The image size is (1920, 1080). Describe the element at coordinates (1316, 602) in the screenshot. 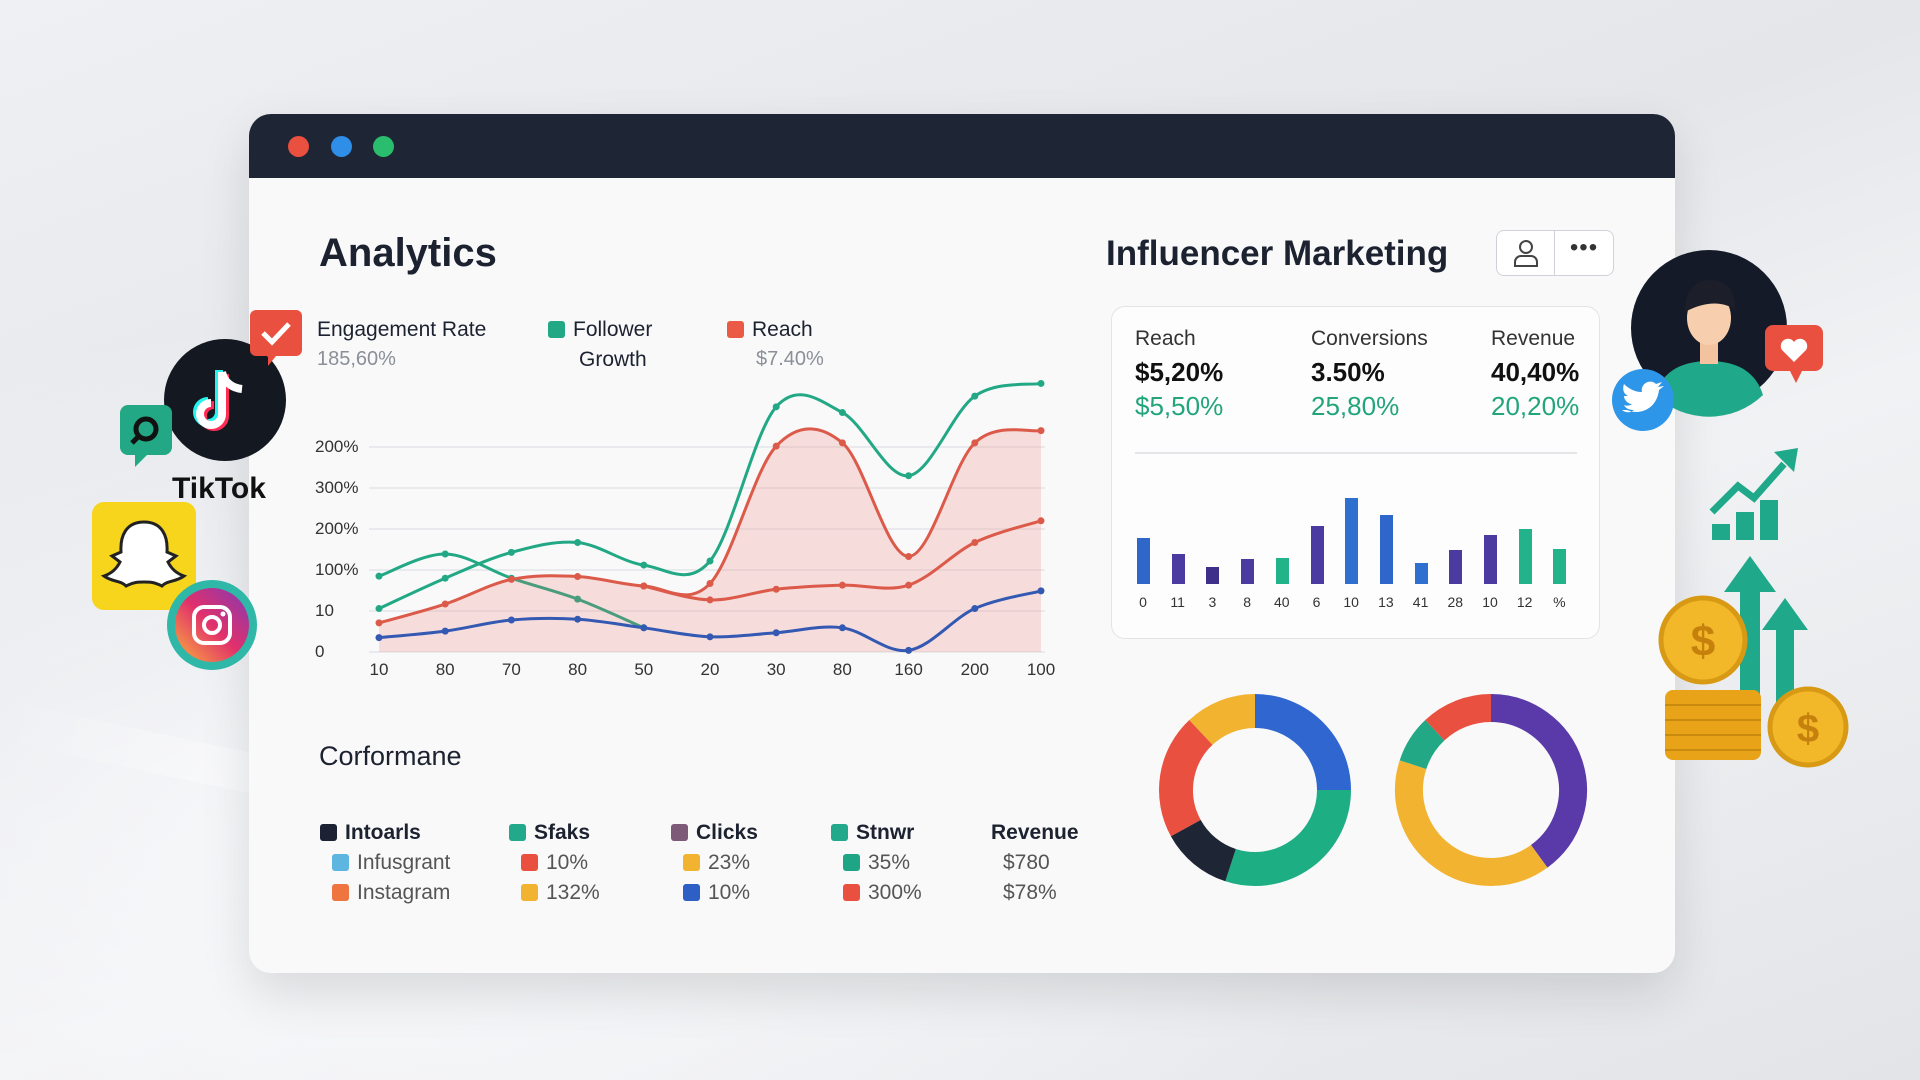

I see `bar-label: 6` at that location.